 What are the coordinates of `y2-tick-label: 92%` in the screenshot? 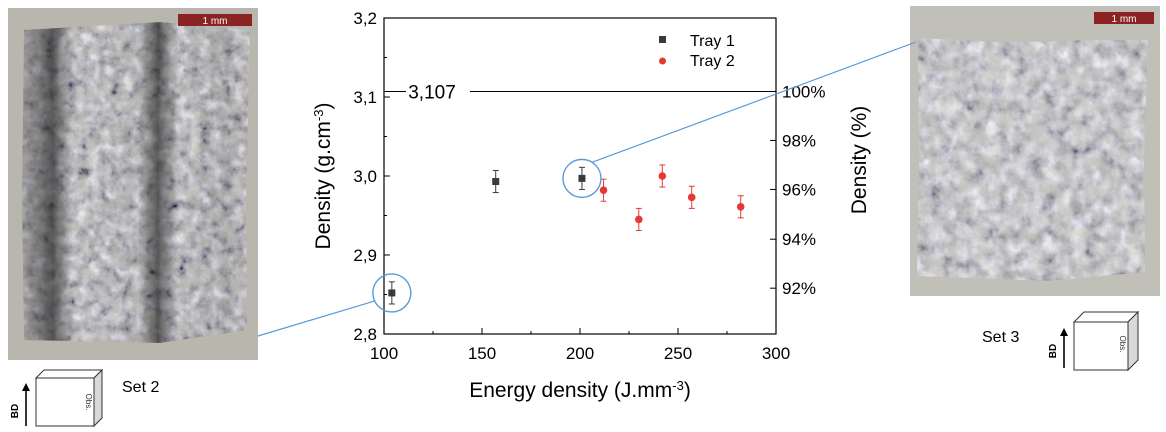 It's located at (799, 288).